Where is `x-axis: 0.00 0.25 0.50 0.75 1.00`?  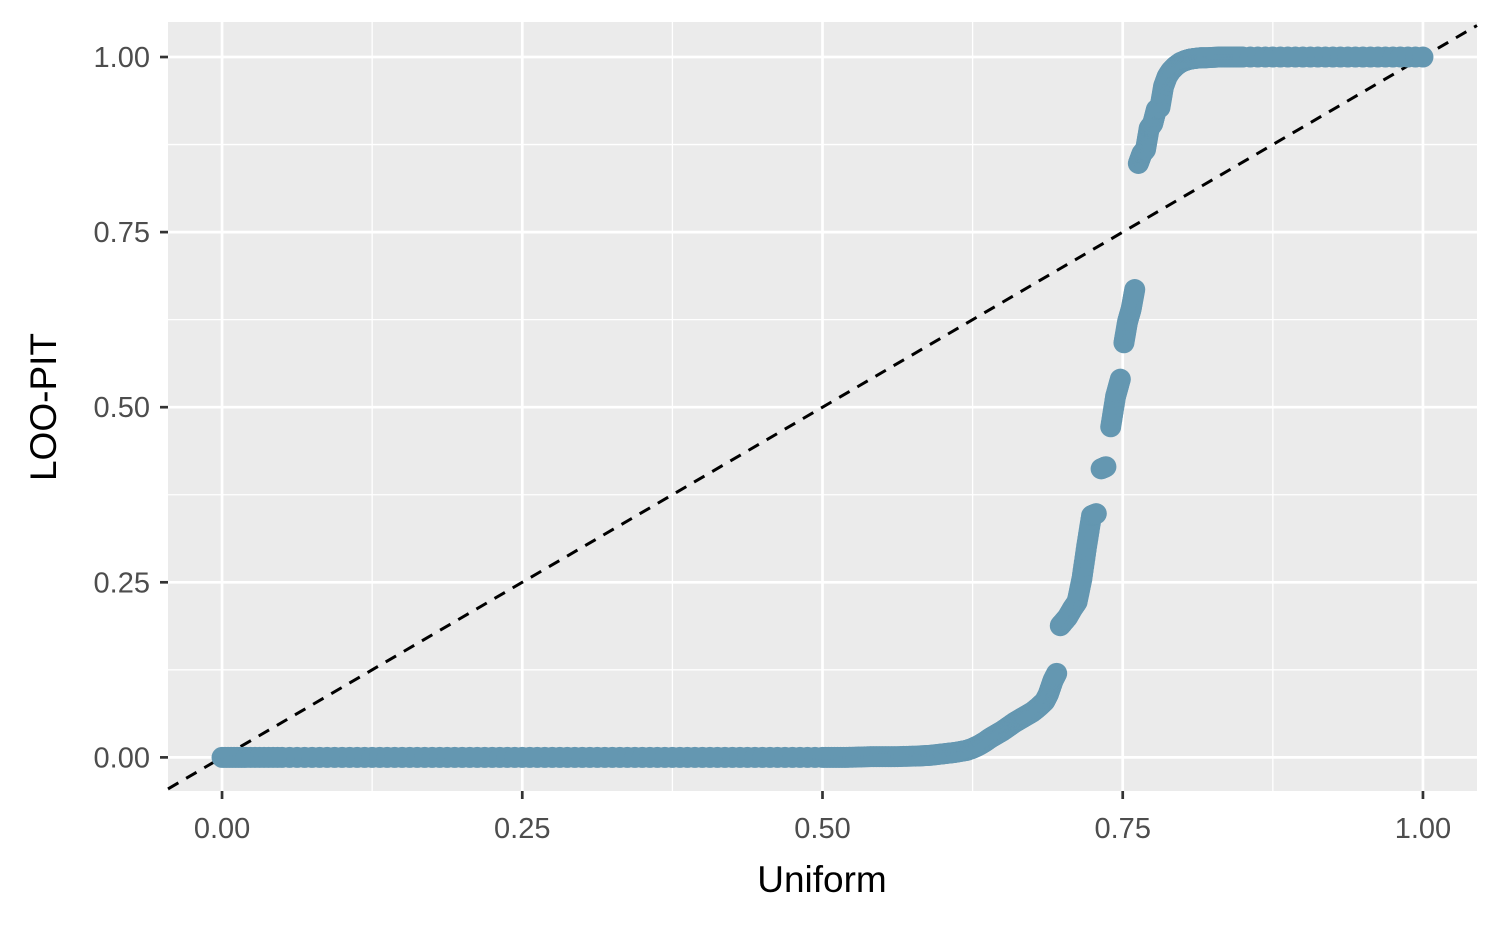 x-axis: 0.00 0.25 0.50 0.75 1.00 is located at coordinates (822, 818).